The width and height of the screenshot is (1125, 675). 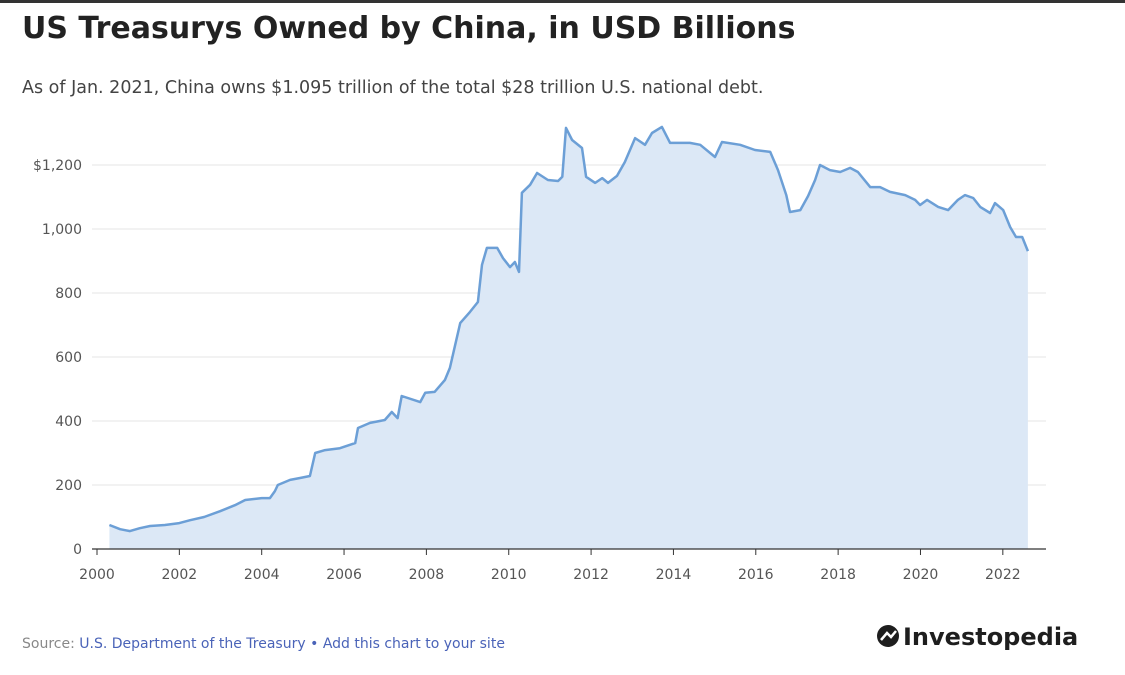 What do you see at coordinates (674, 575) in the screenshot?
I see `x-tick-label: 2014` at bounding box center [674, 575].